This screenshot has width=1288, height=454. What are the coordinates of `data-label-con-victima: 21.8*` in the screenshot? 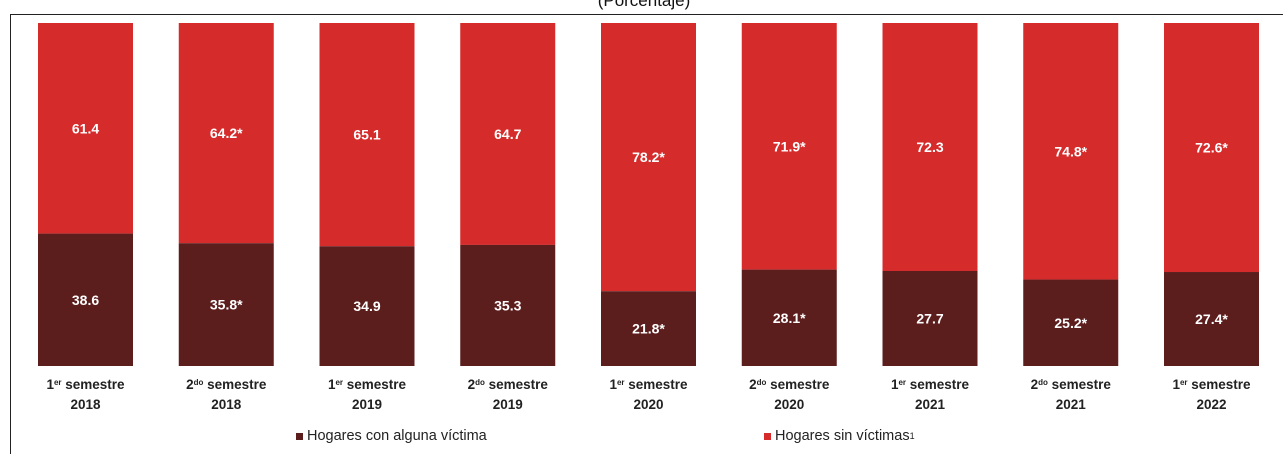 It's located at (648, 329).